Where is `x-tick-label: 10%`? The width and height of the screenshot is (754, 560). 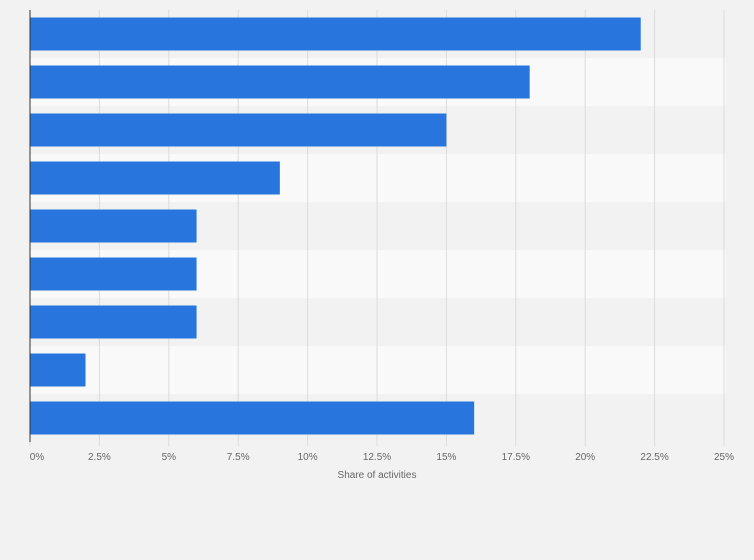 x-tick-label: 10% is located at coordinates (308, 457).